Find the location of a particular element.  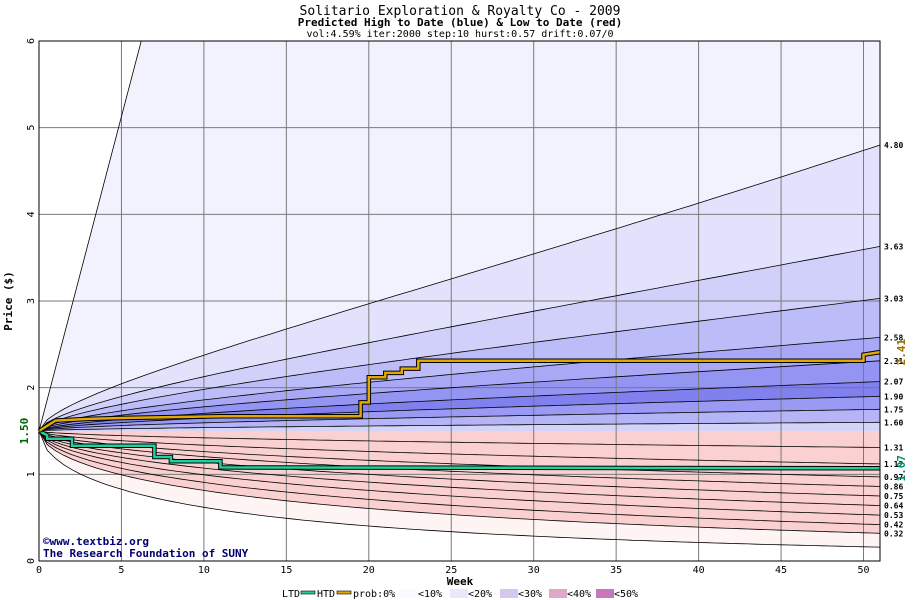

htd-series-line is located at coordinates (459, 391).